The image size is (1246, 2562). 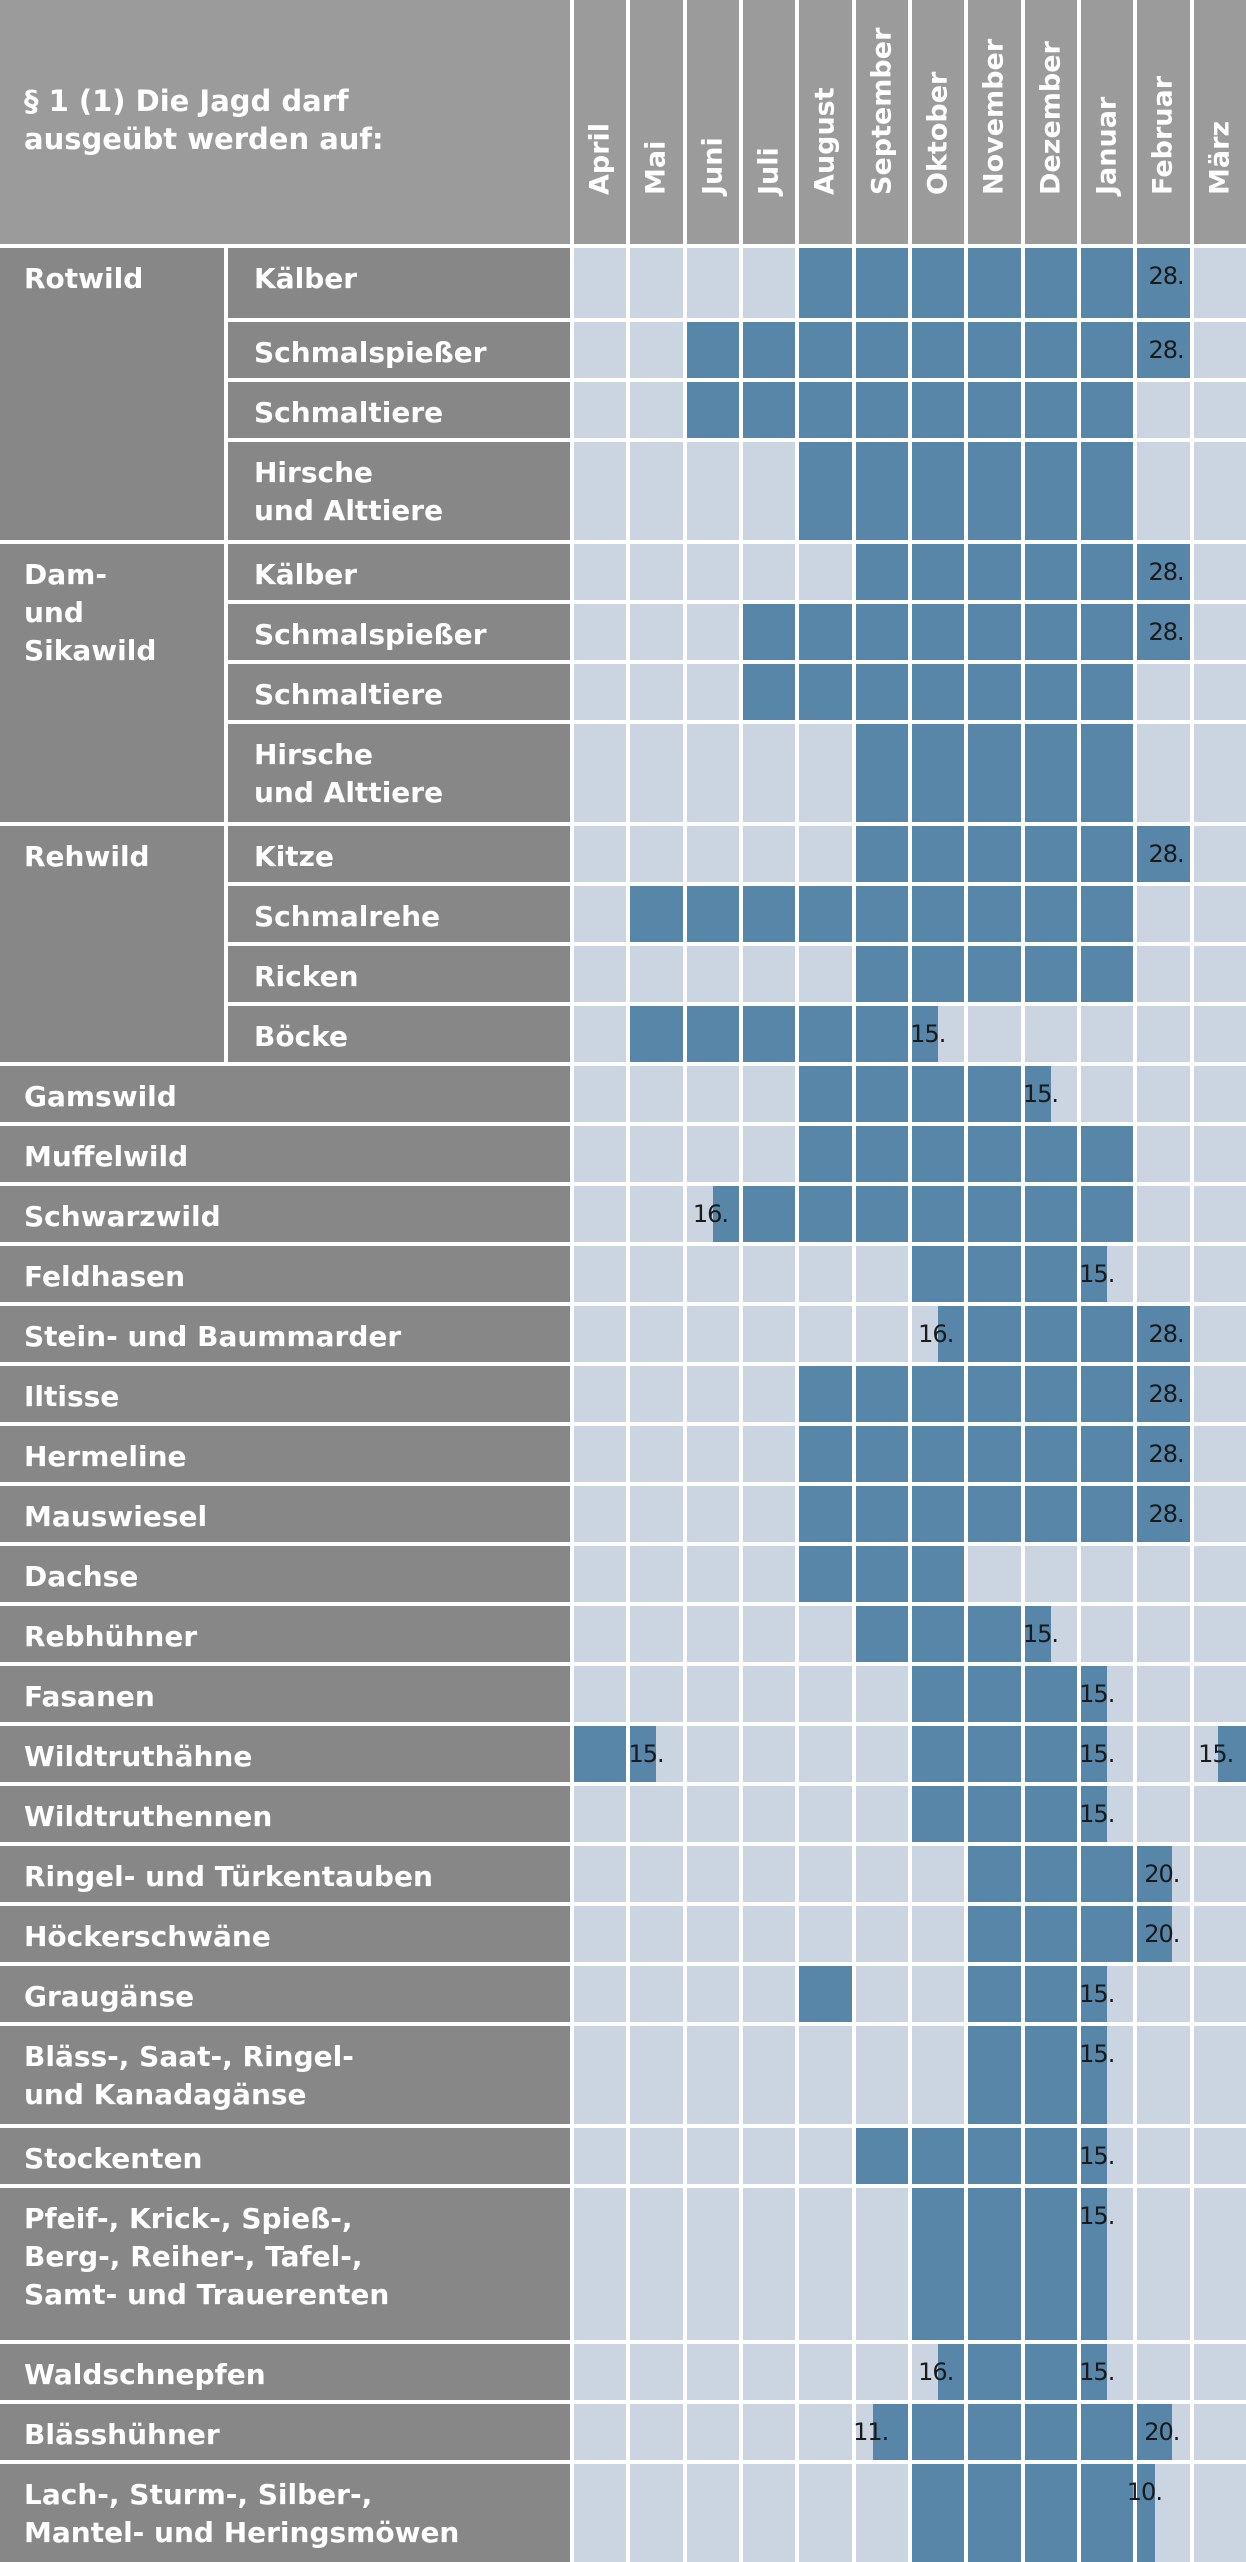 What do you see at coordinates (1107, 122) in the screenshot?
I see `month-header-januar: Januar` at bounding box center [1107, 122].